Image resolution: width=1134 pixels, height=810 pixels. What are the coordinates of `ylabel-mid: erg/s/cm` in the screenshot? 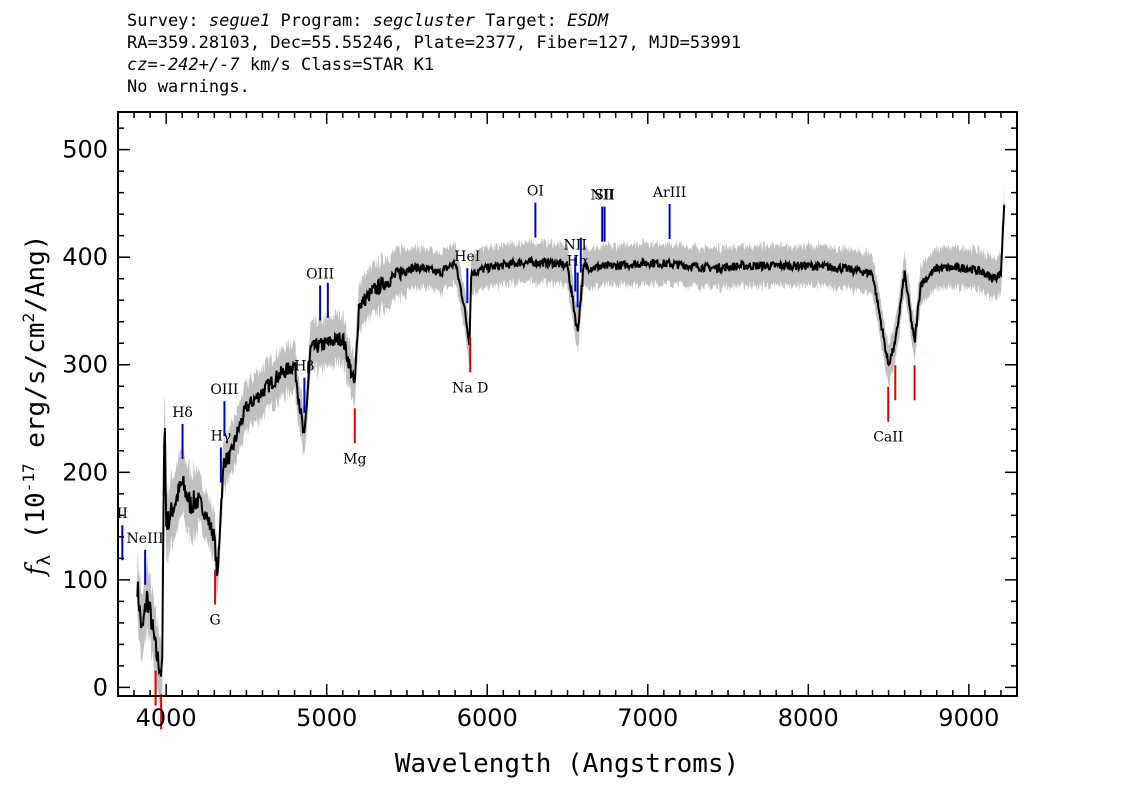 It's located at (36, 393).